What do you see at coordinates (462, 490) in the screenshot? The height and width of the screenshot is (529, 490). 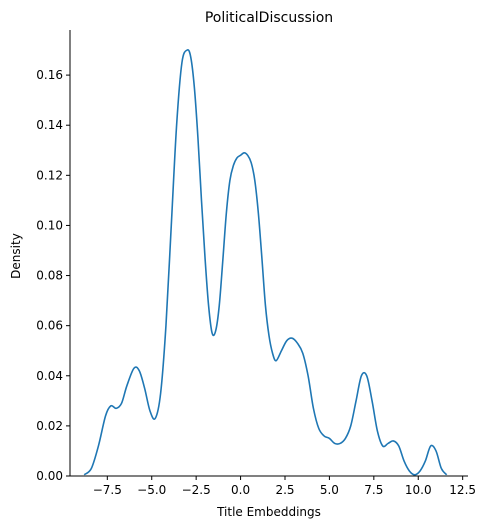 I see `x-tick-label: 12.5` at bounding box center [462, 490].